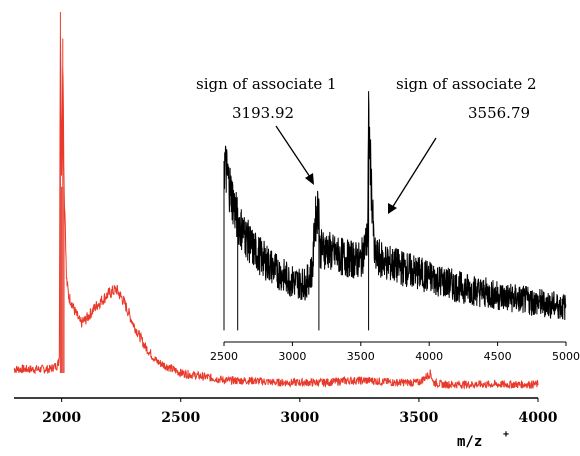 Image resolution: width=580 pixels, height=456 pixels. What do you see at coordinates (469, 442) in the screenshot?
I see `main-x-axis-label: m/z` at bounding box center [469, 442].